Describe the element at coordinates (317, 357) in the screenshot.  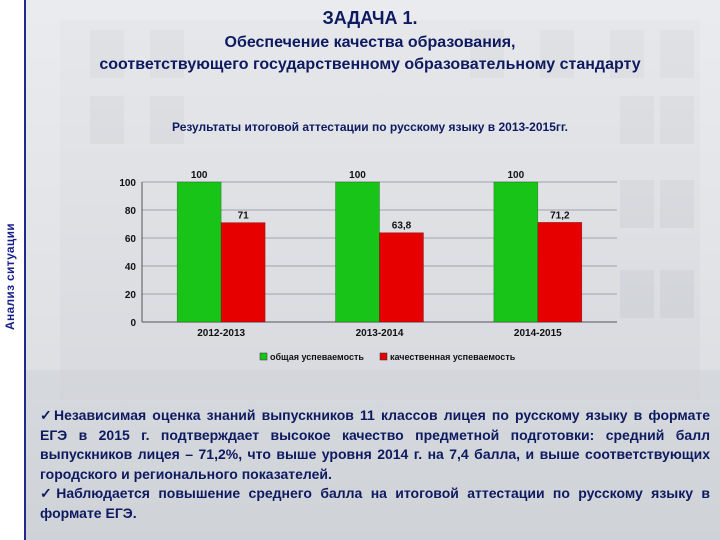
I see `legend-label: общая успеваемость` at that location.